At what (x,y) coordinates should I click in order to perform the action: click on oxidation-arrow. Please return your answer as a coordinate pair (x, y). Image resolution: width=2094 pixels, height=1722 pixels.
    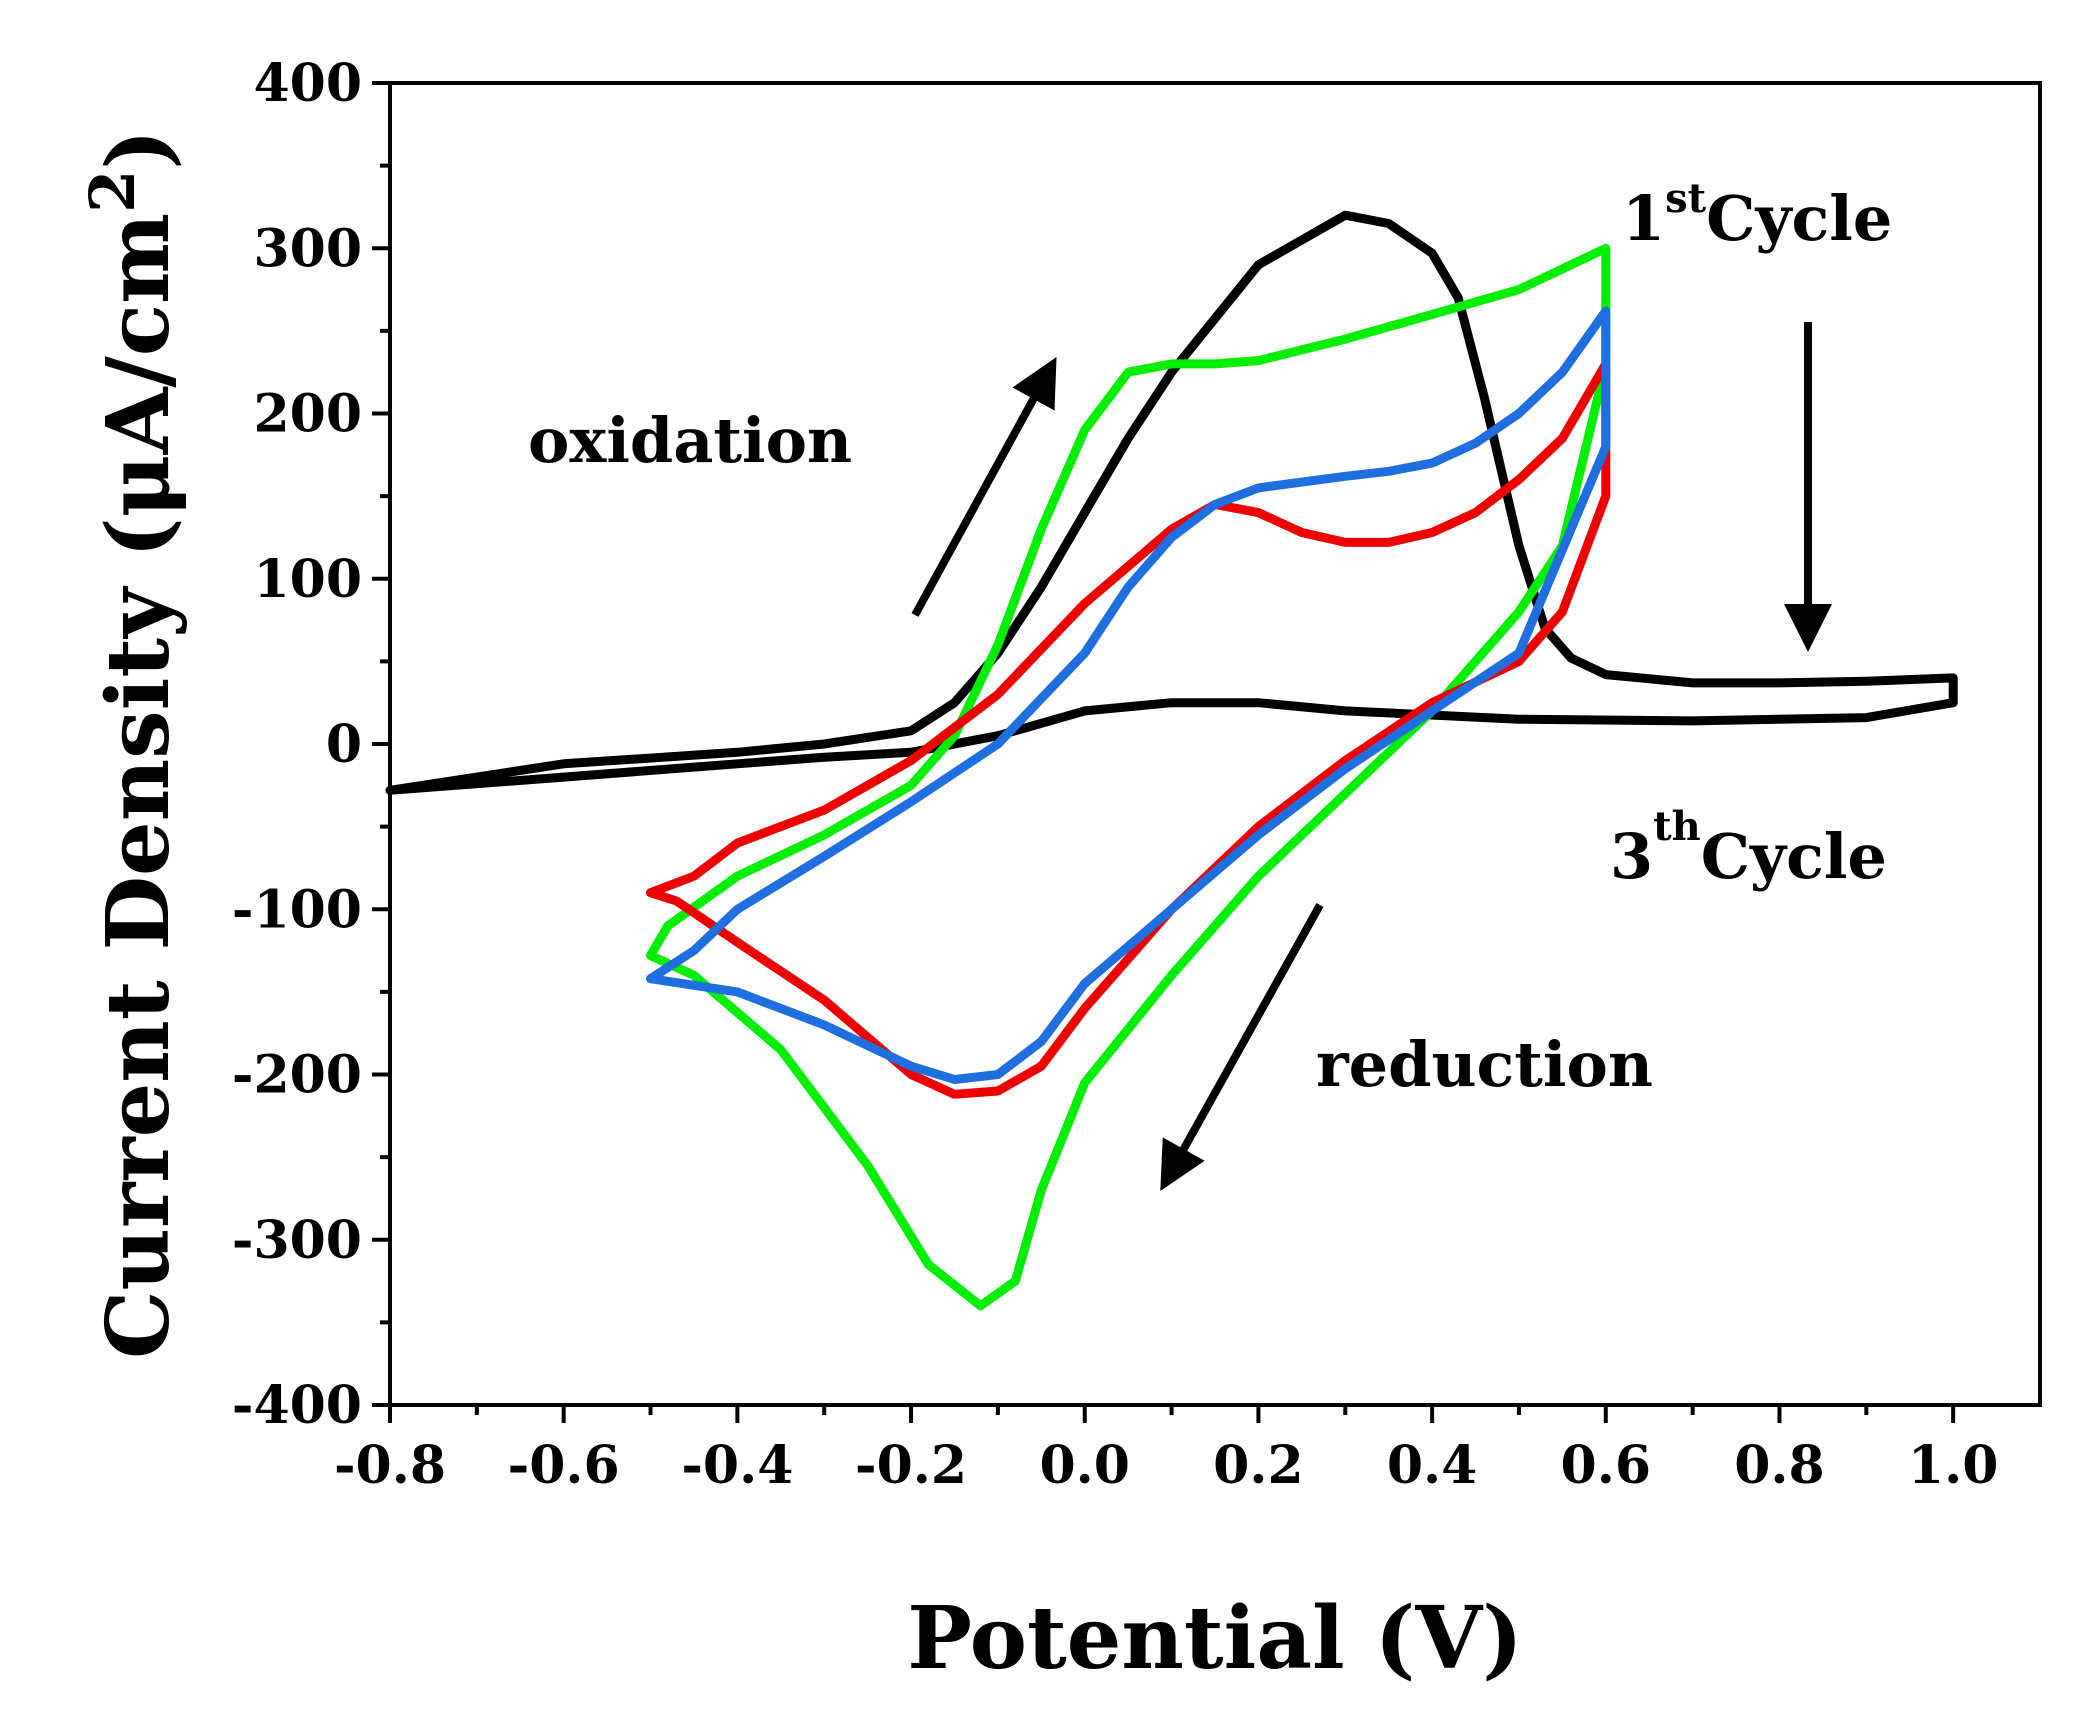
    Looking at the image, I should click on (984, 486).